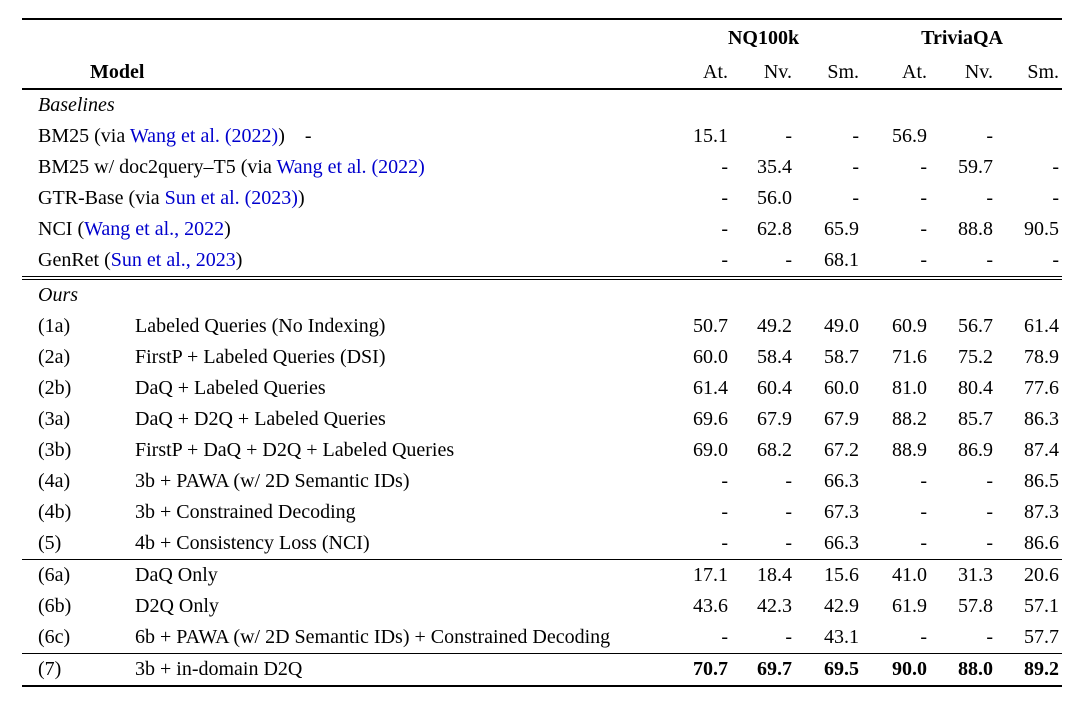 Image resolution: width=1080 pixels, height=707 pixels. What do you see at coordinates (173, 260) in the screenshot?
I see `citation-link: Sun et al., 2023` at bounding box center [173, 260].